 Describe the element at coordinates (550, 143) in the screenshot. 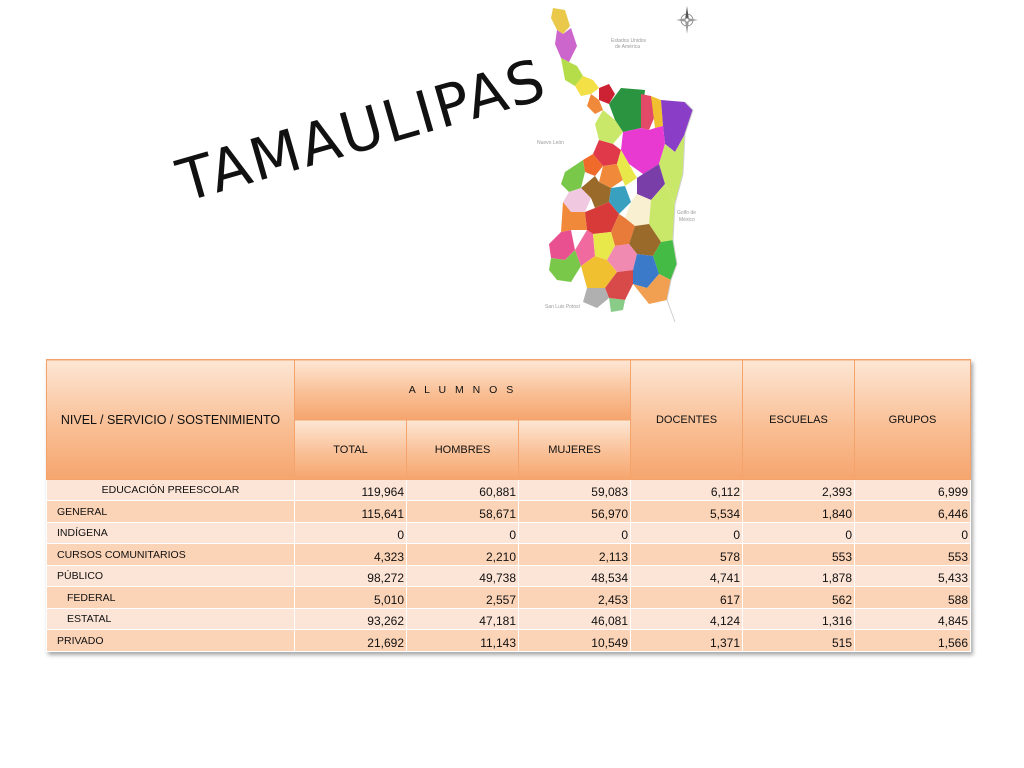

I see `map-label-west: Nuevo León` at that location.